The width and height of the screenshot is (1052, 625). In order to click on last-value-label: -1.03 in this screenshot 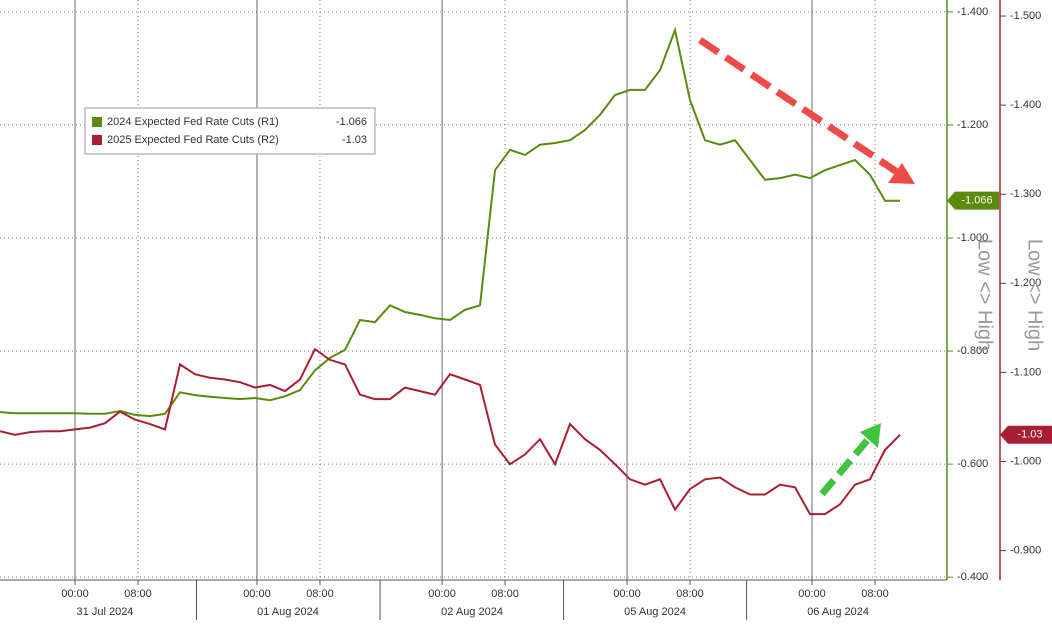, I will do `click(1029, 435)`.